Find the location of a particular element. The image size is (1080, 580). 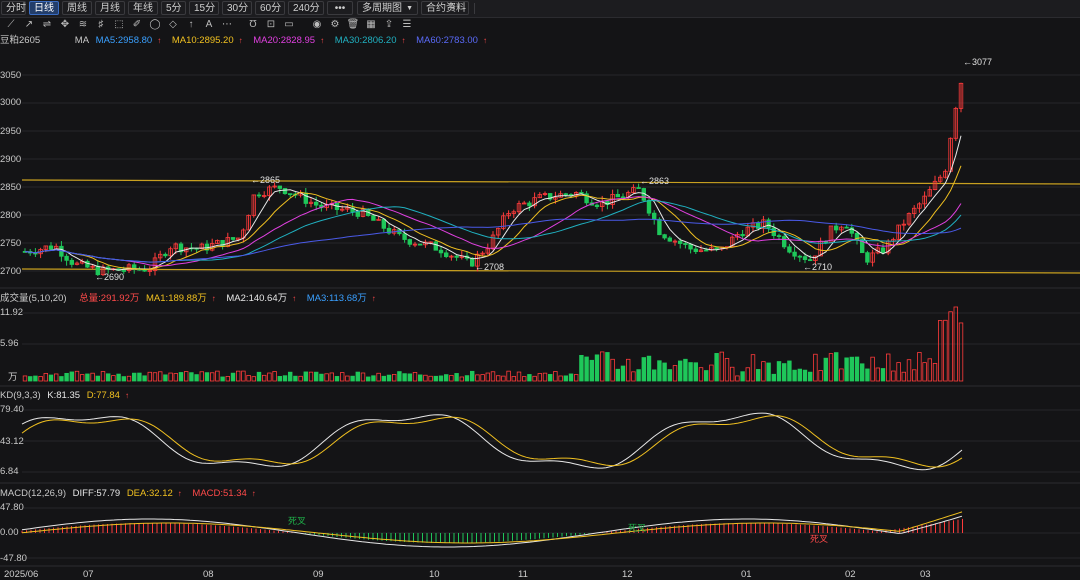

period-button-60min: 60分 is located at coordinates (270, 8).